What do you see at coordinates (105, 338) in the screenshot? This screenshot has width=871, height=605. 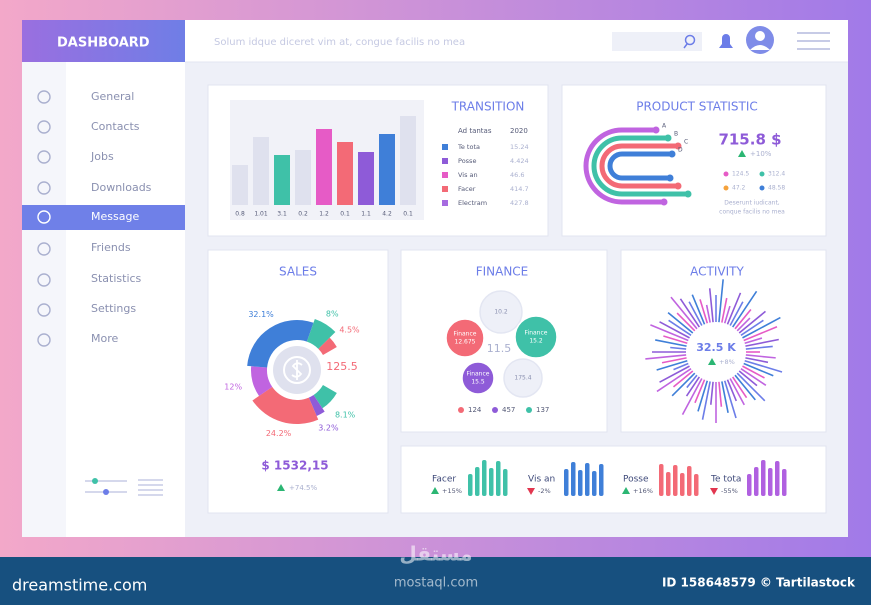 I see `menu-item: More` at bounding box center [105, 338].